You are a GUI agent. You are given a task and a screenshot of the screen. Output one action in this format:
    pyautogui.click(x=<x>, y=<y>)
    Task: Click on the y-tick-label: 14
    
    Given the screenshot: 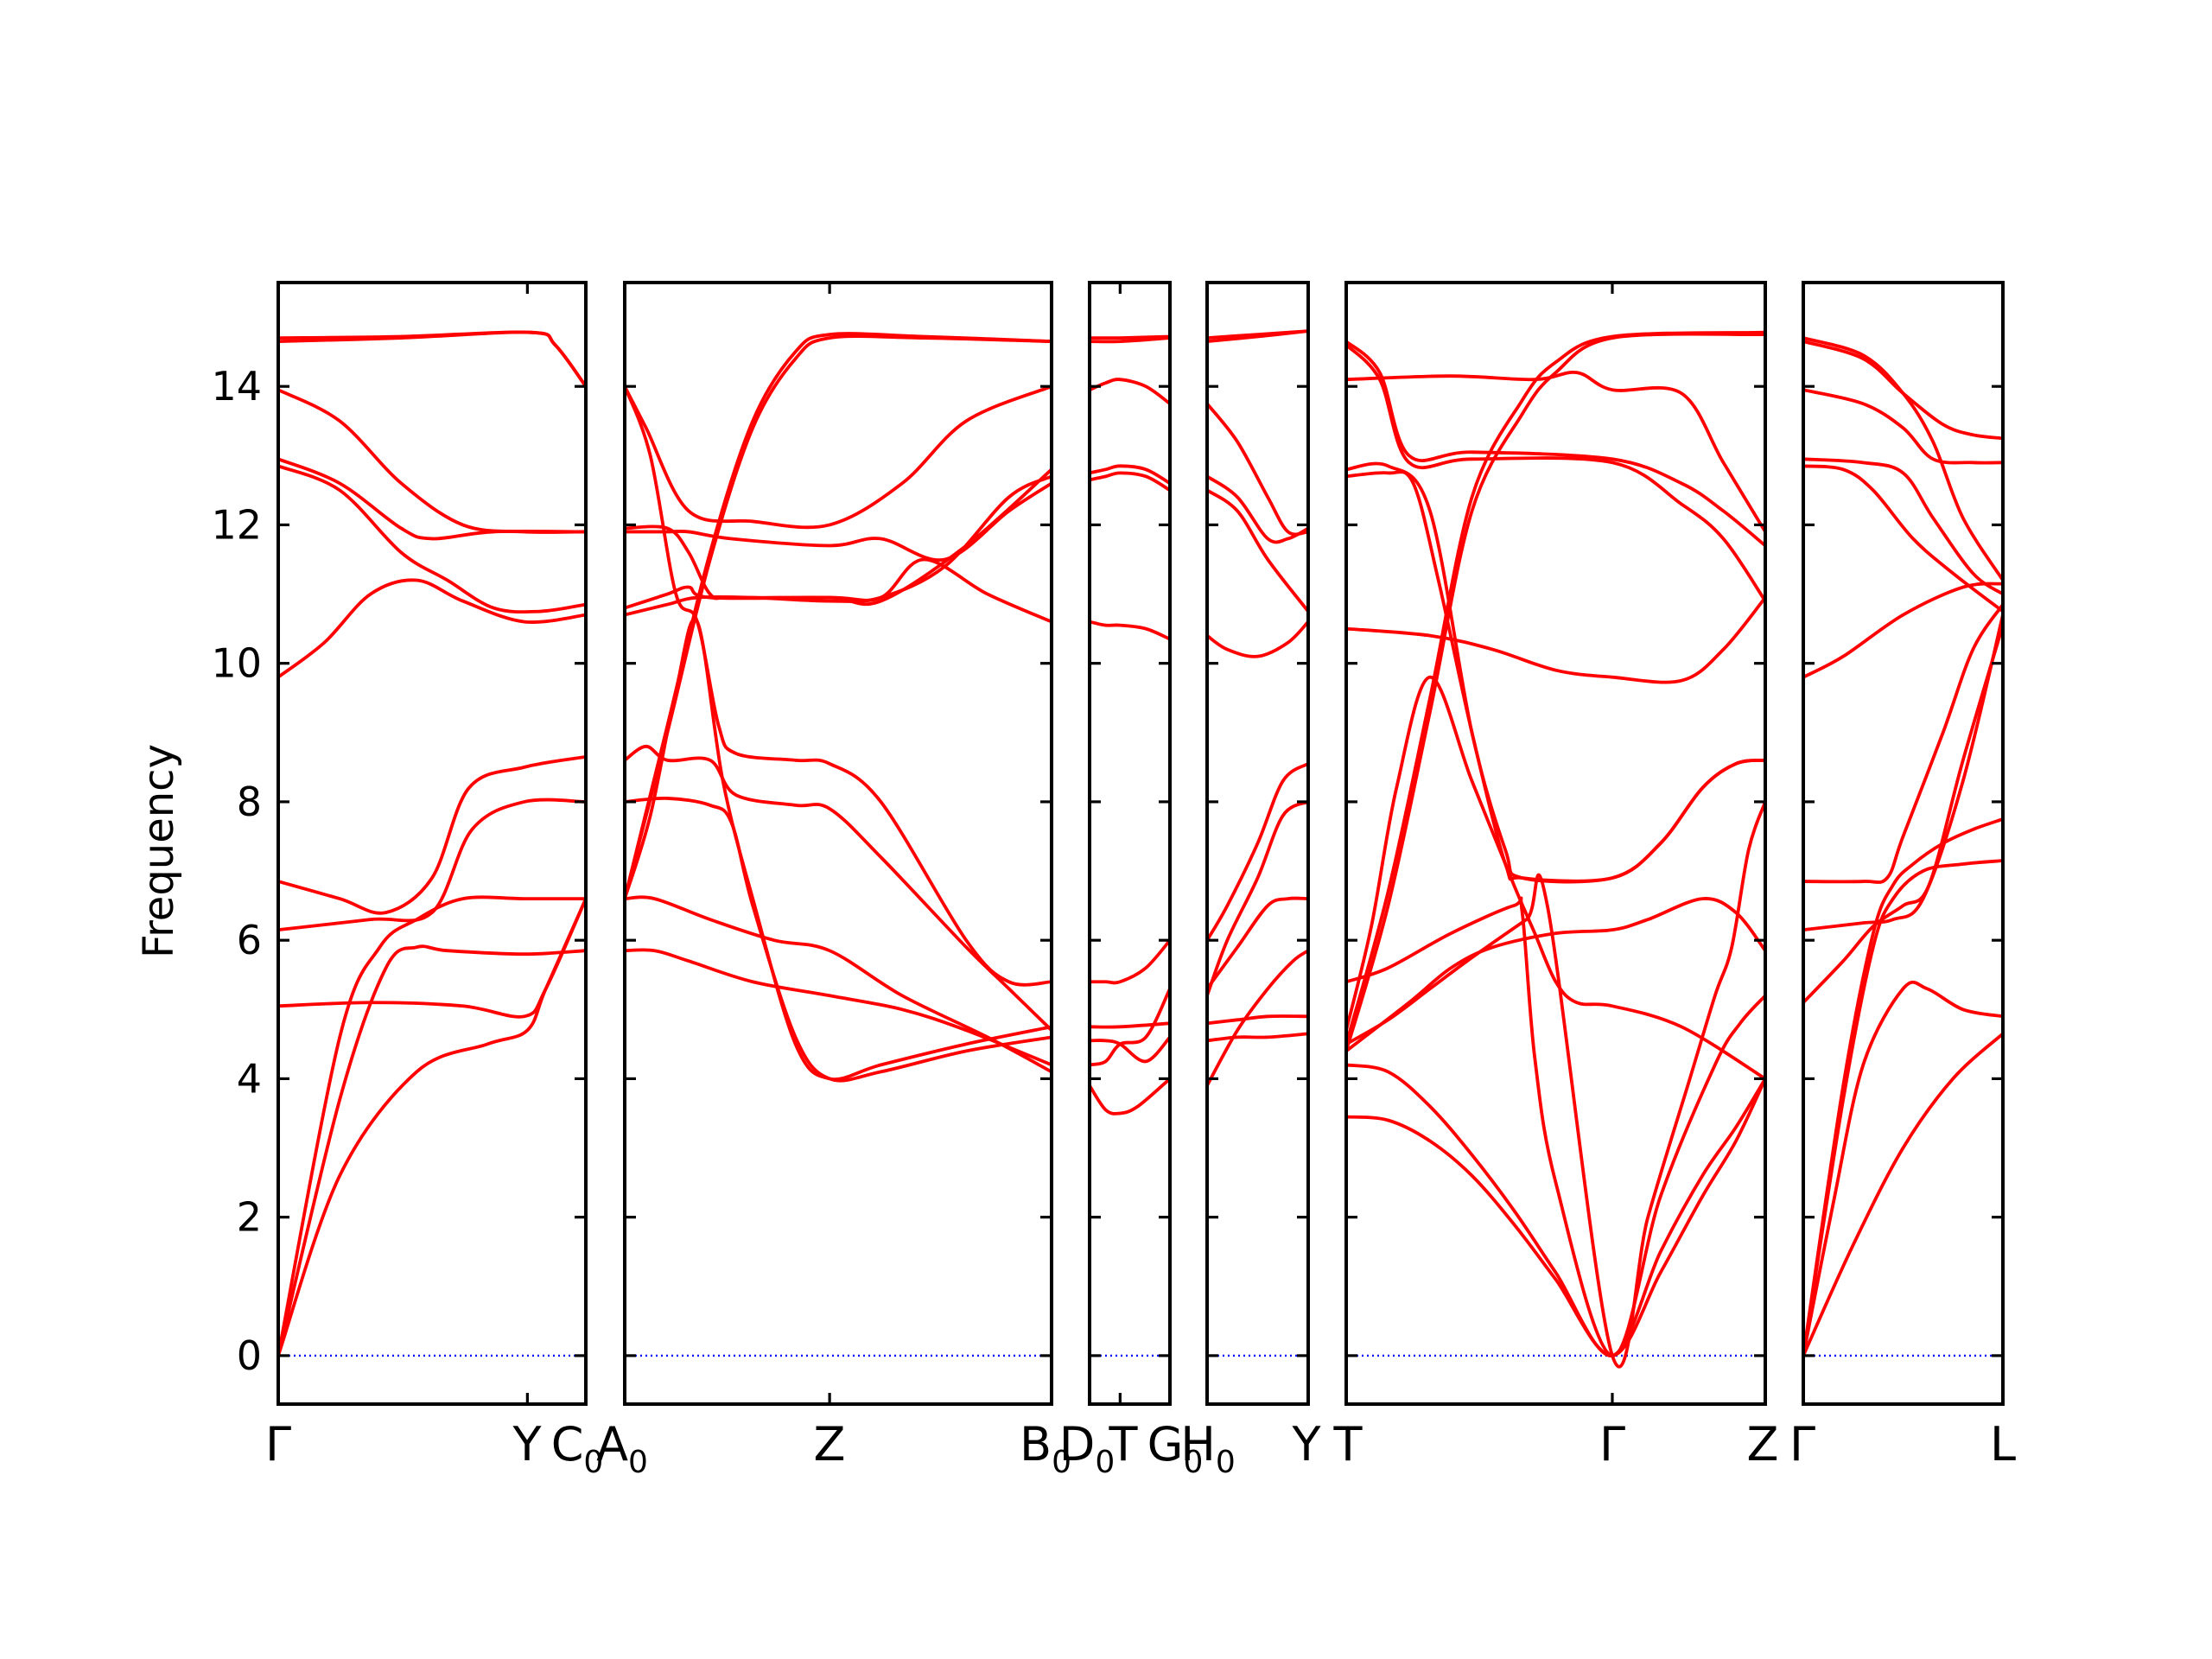 What is the action you would take?
    pyautogui.click(x=236, y=386)
    